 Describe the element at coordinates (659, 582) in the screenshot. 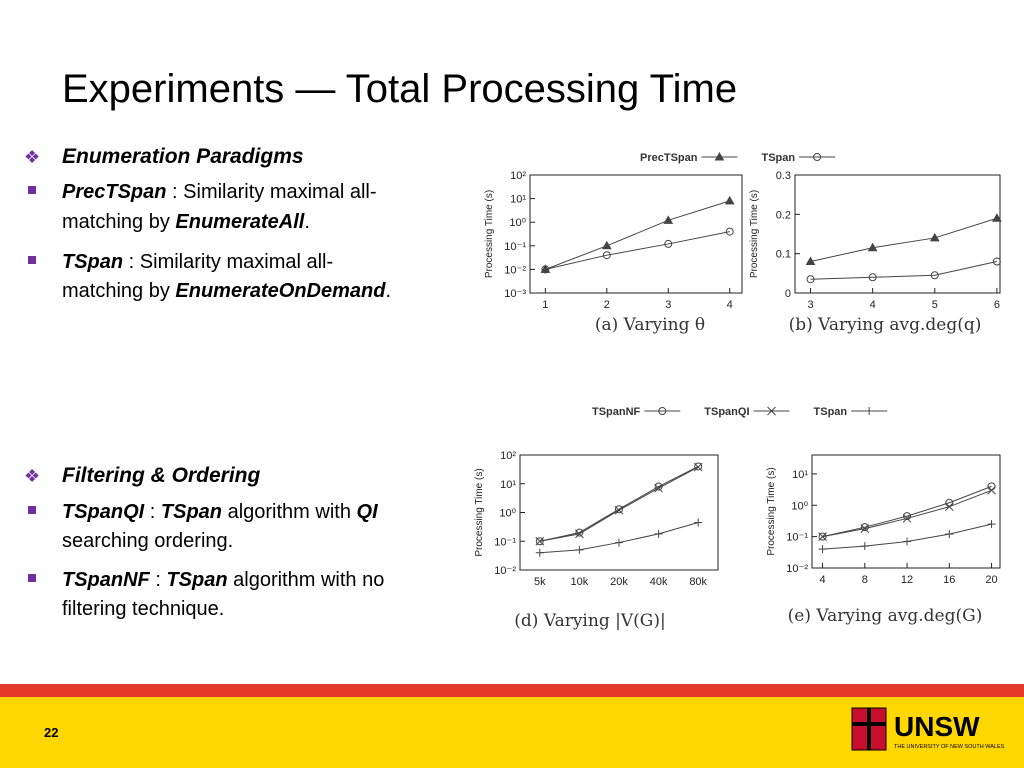

I see `x-tick-label: 40k` at that location.